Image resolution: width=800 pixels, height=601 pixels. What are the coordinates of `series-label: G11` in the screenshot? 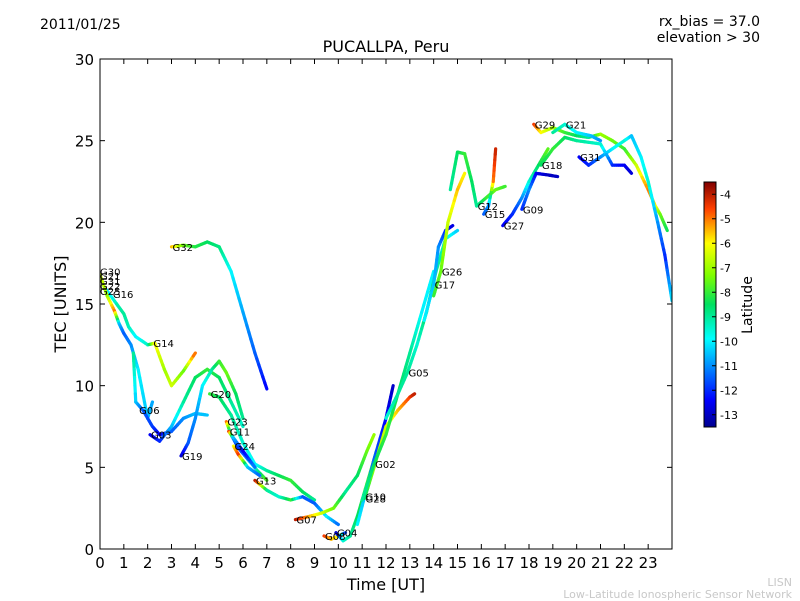 It's located at (240, 432).